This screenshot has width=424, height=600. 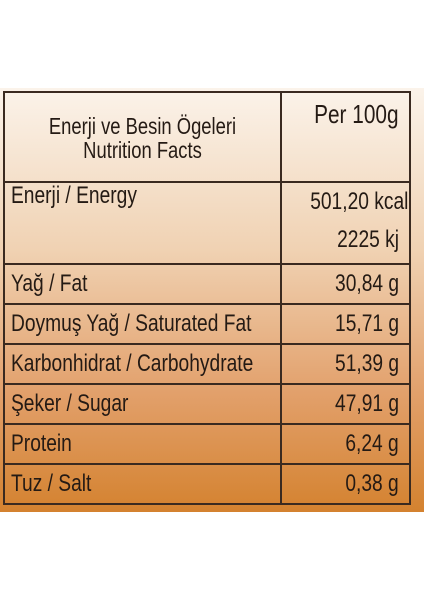 I want to click on saturated-fat-row: Doymuş Yağ / Saturated Fat 15,71 g, so click(x=207, y=324).